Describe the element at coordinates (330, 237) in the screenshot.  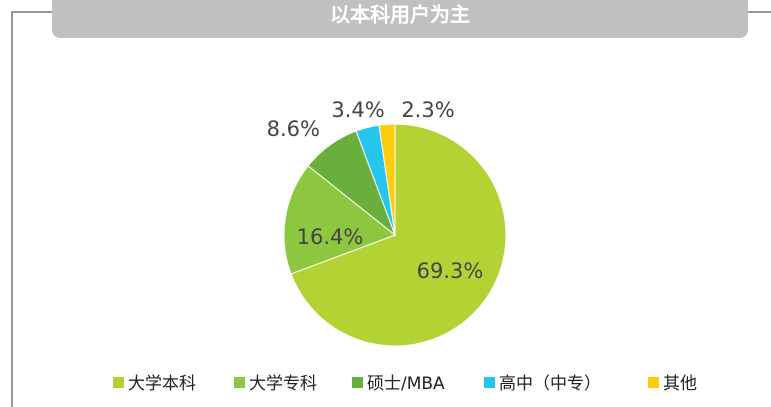
I see `data-label: 16.4%` at that location.